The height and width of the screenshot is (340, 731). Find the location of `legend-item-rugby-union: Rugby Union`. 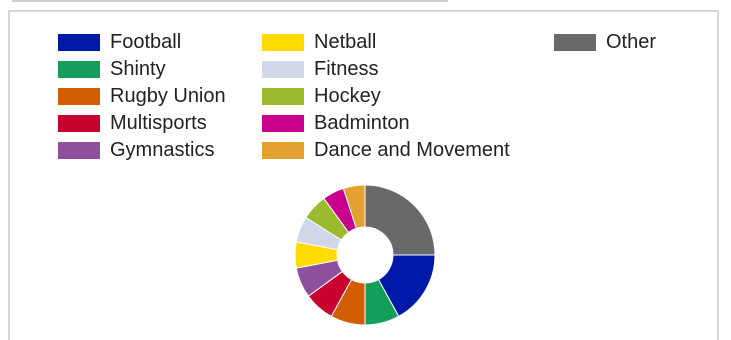

legend-item-rugby-union: Rugby Union is located at coordinates (142, 96).